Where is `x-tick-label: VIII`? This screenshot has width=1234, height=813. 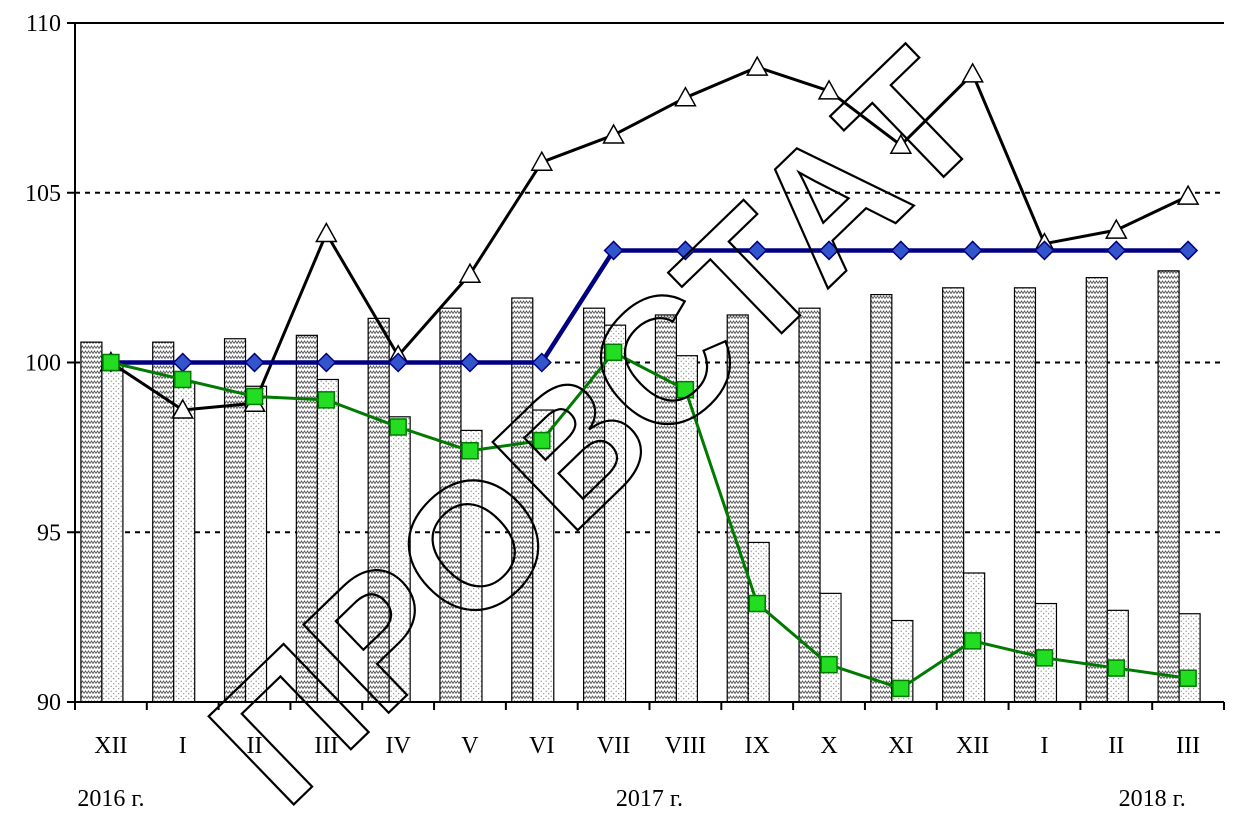 x-tick-label: VIII is located at coordinates (685, 746).